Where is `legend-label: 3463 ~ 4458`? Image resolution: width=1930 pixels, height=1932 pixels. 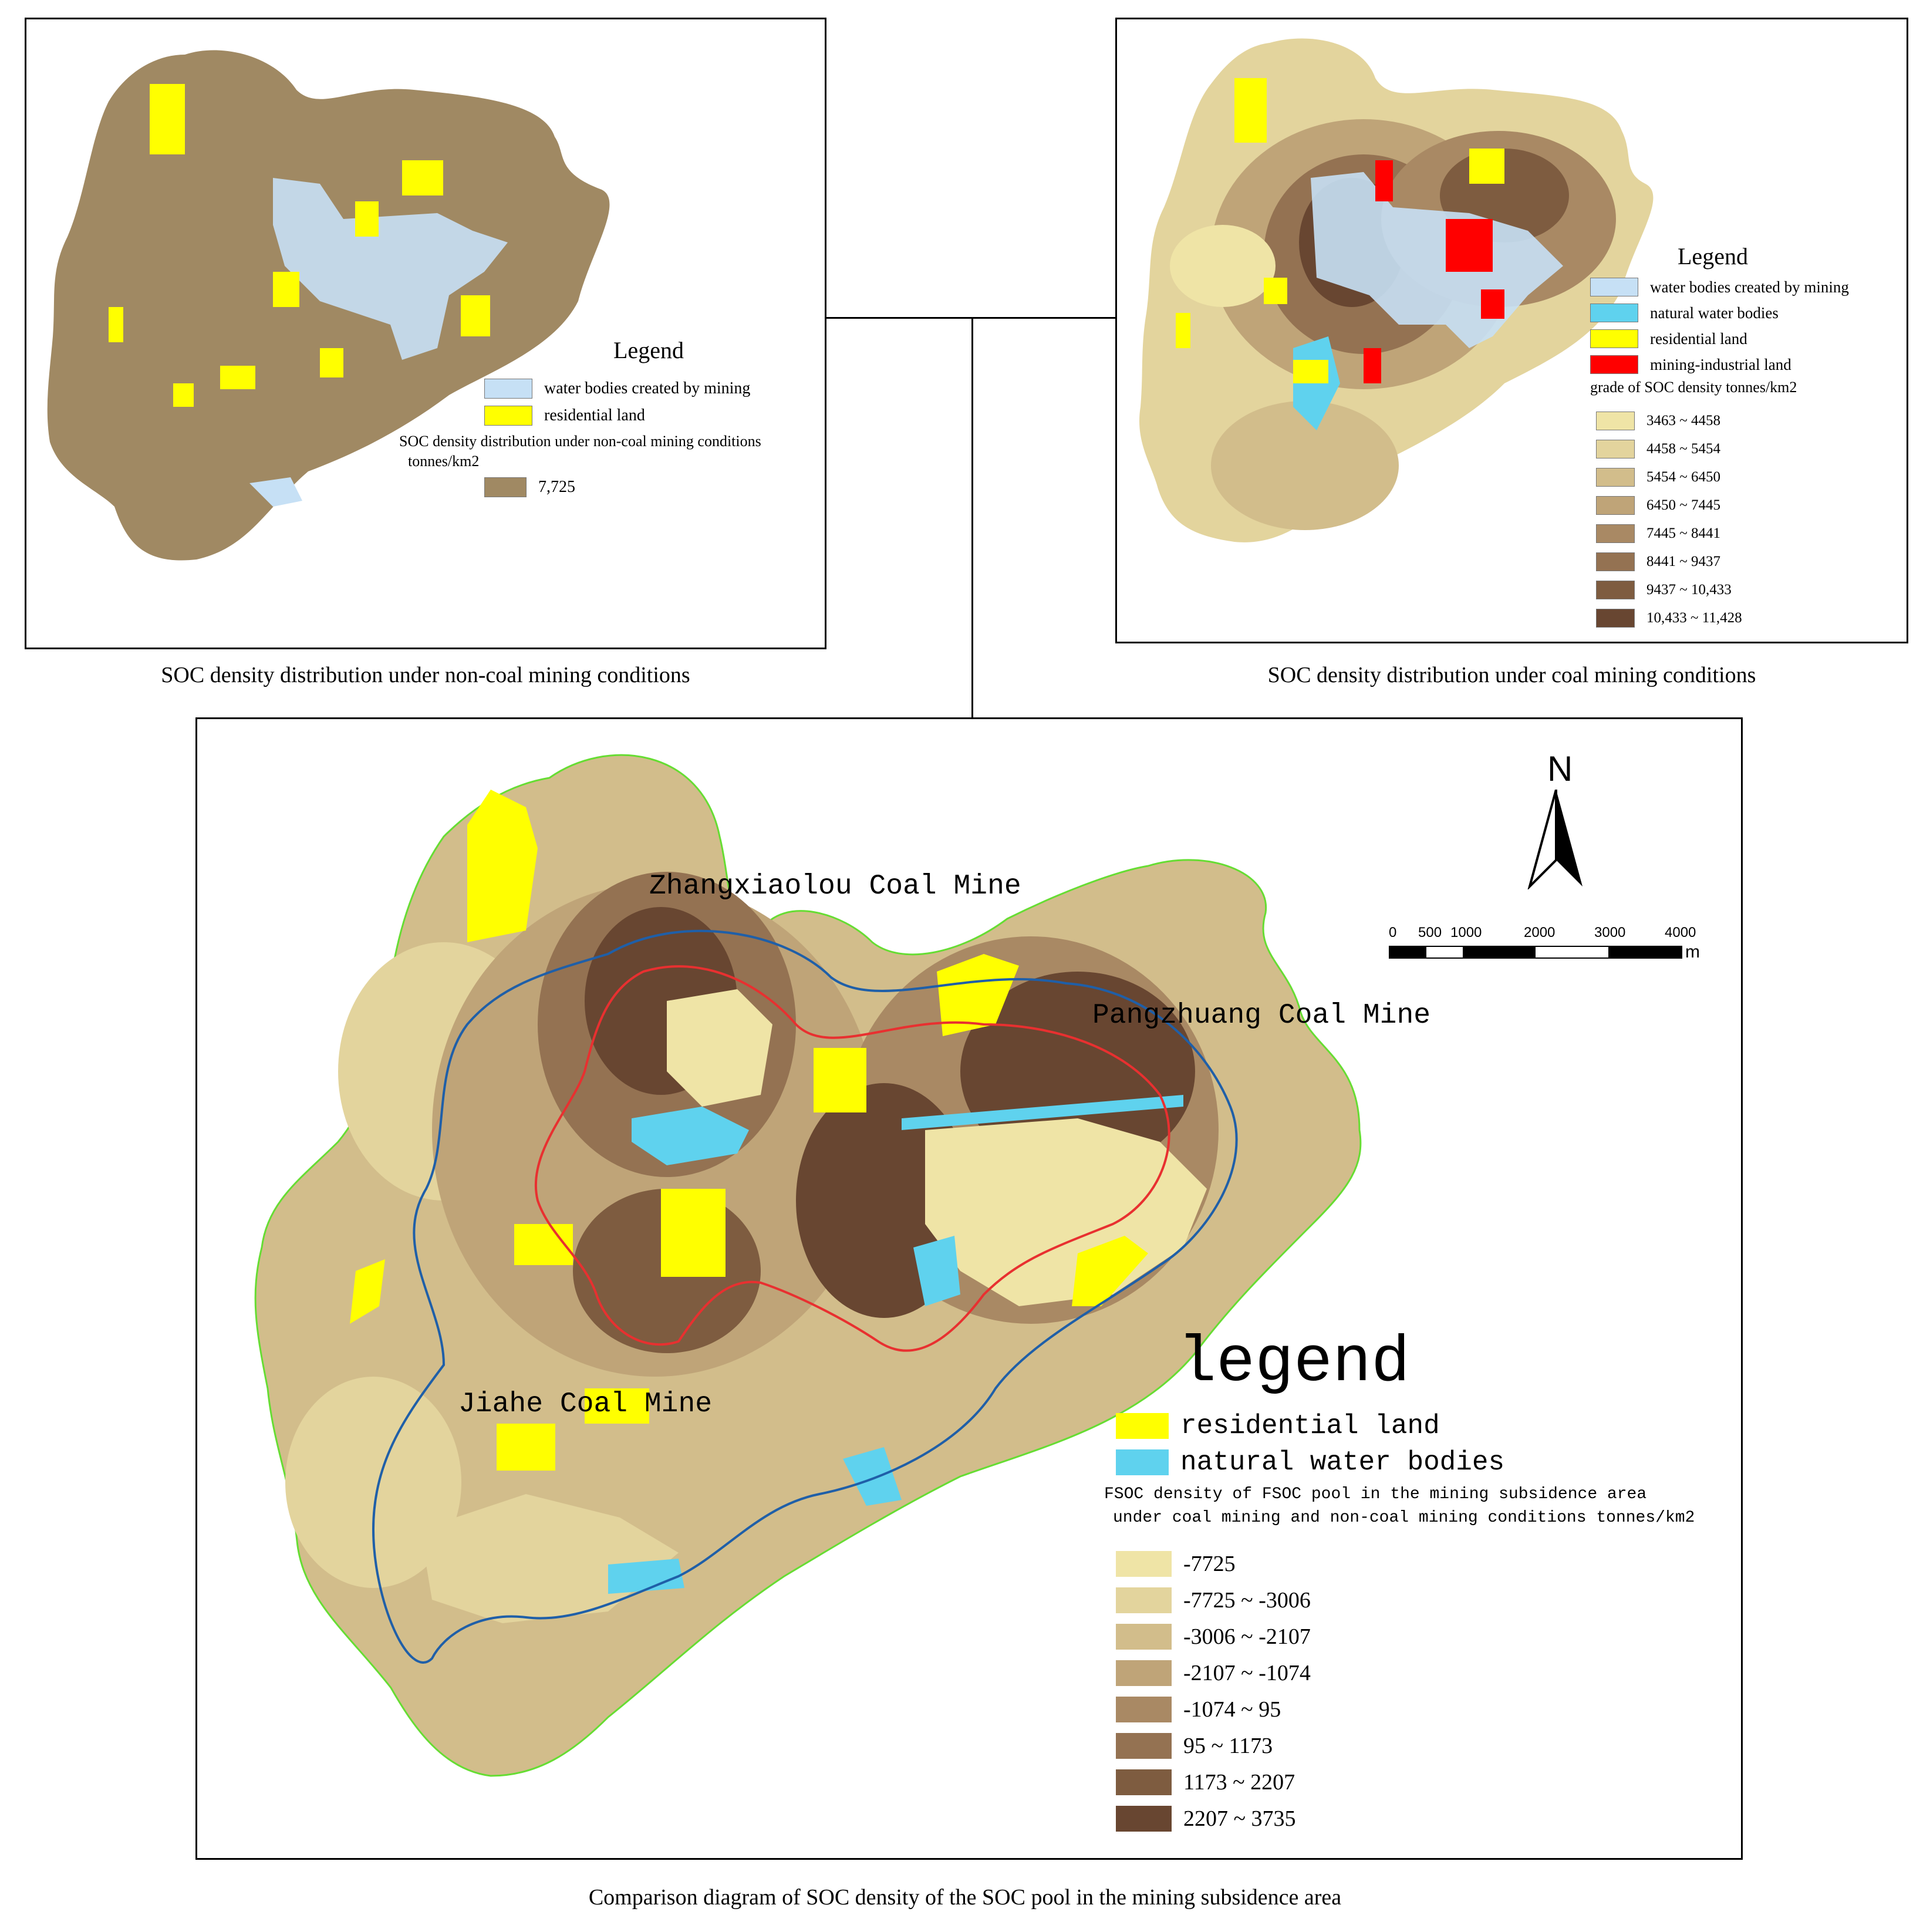 legend-label: 3463 ~ 4458 is located at coordinates (1683, 421).